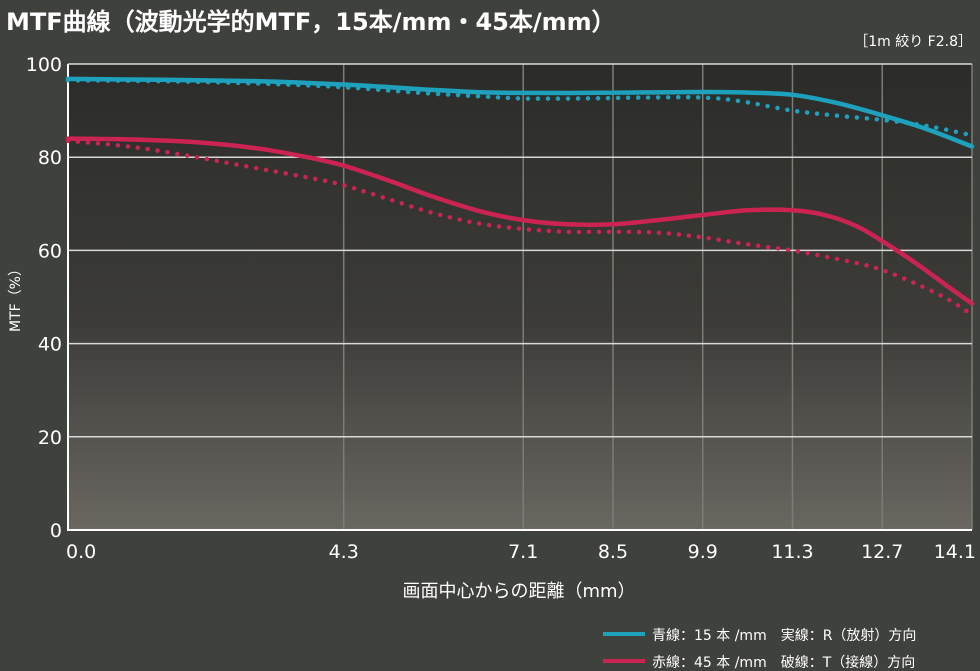 This screenshot has height=671, width=980. I want to click on x-tick-label: 11.3, so click(792, 552).